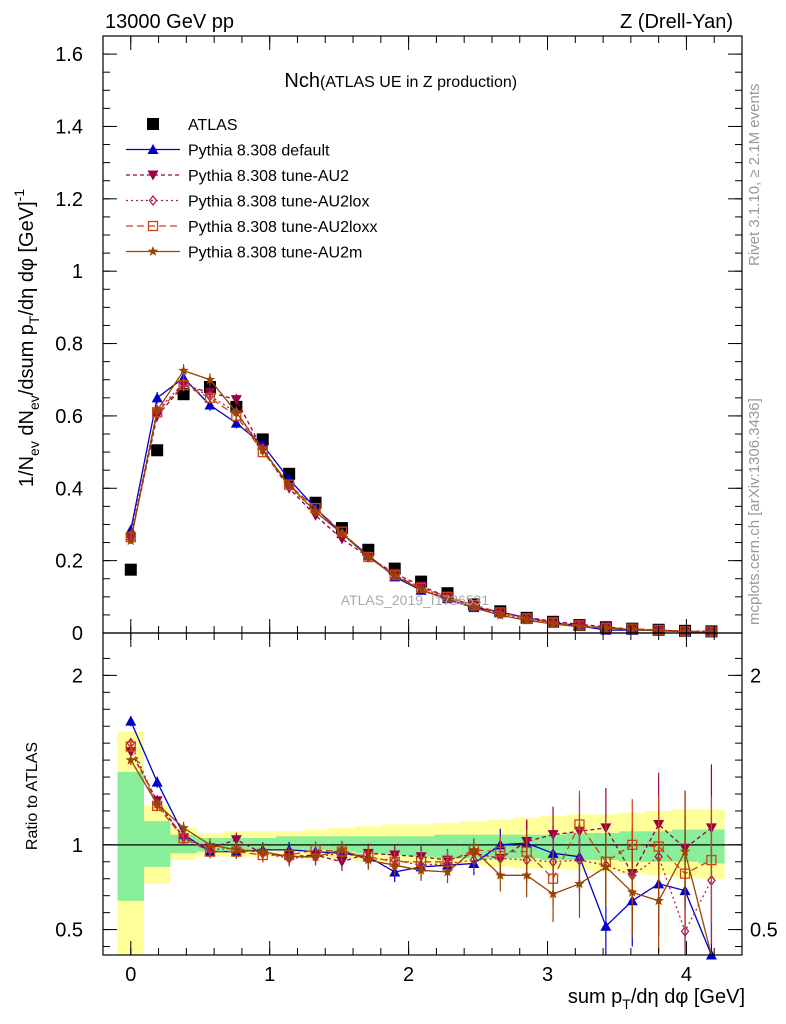  I want to click on legend-label-5: Pythia 8.308 tune-AU2m, so click(275, 253).